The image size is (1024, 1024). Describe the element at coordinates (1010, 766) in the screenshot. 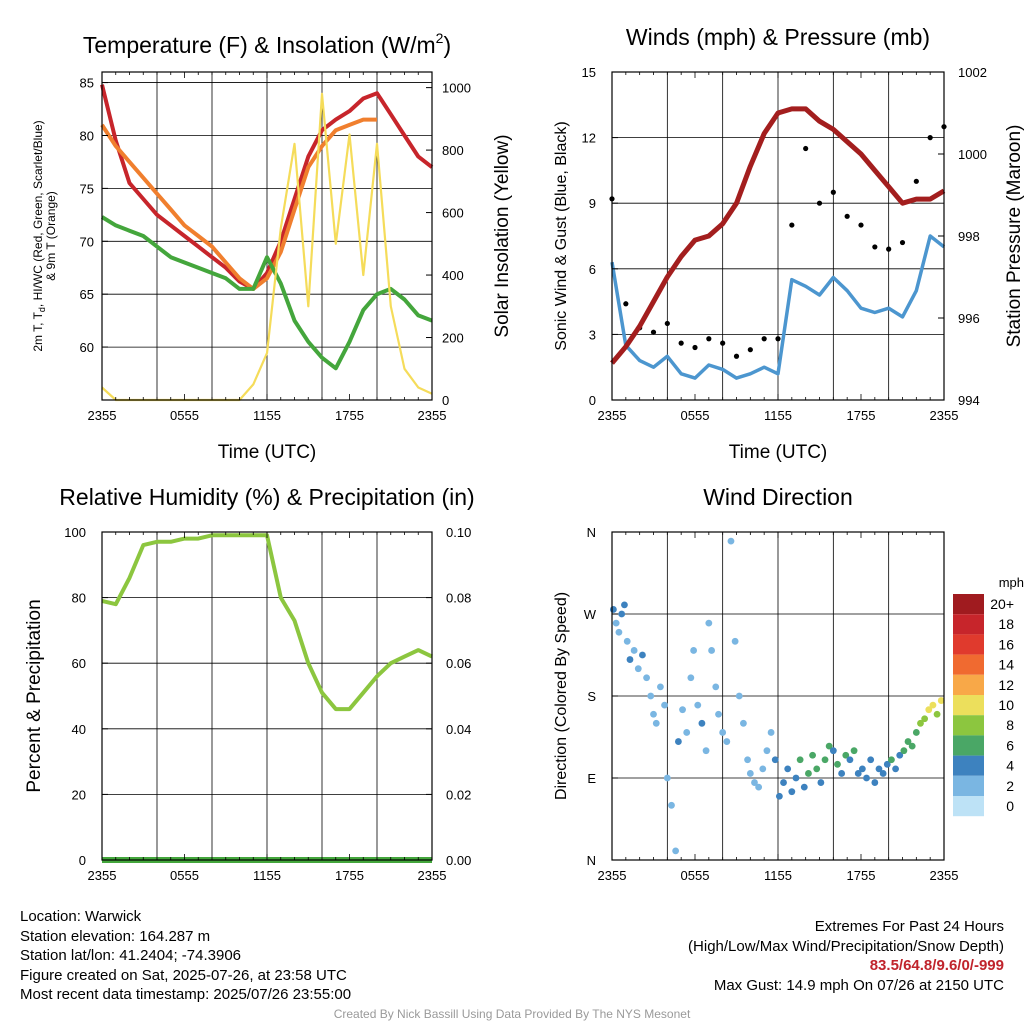

I see `wdir-legend-label: 4` at that location.